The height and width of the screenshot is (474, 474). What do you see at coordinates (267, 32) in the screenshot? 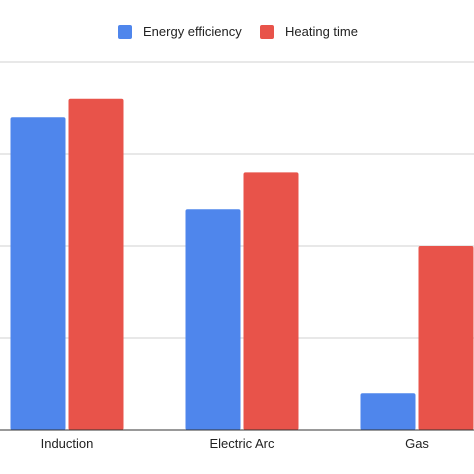
I see `legend-swatch-heating` at bounding box center [267, 32].